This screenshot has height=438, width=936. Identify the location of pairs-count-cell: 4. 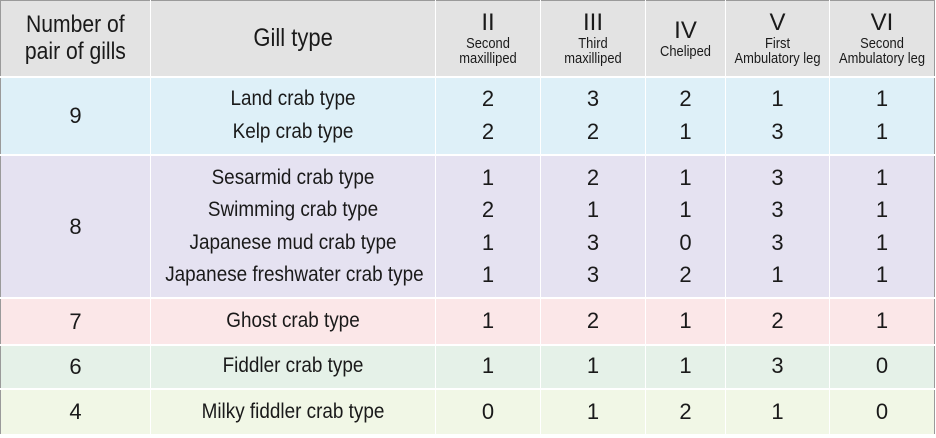
(75, 412).